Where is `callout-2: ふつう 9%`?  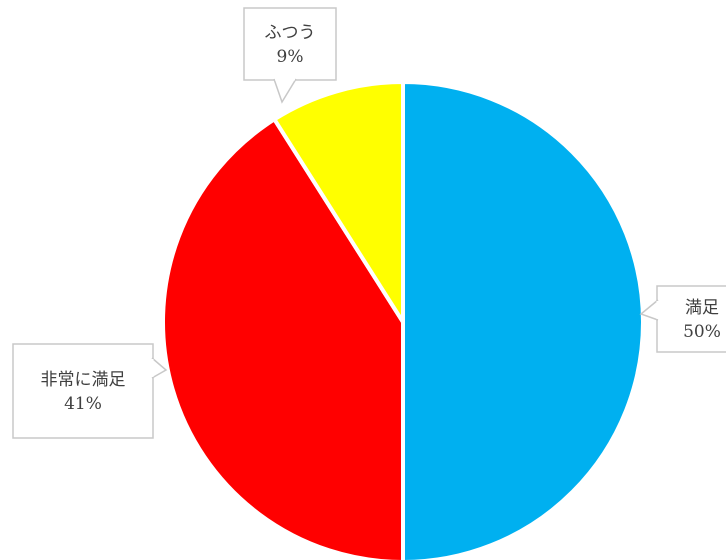 callout-2: ふつう 9% is located at coordinates (290, 55).